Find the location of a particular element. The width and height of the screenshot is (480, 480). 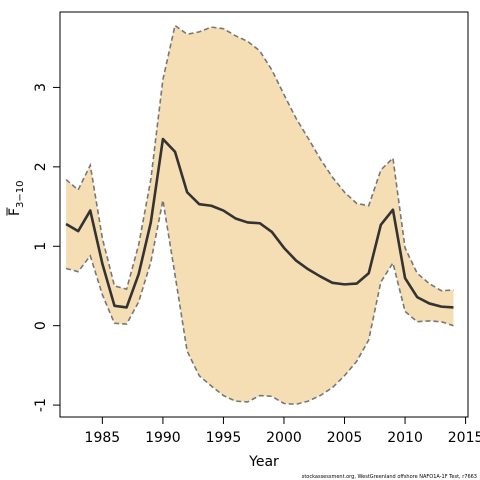

x-tick-label: 2000 is located at coordinates (284, 438).